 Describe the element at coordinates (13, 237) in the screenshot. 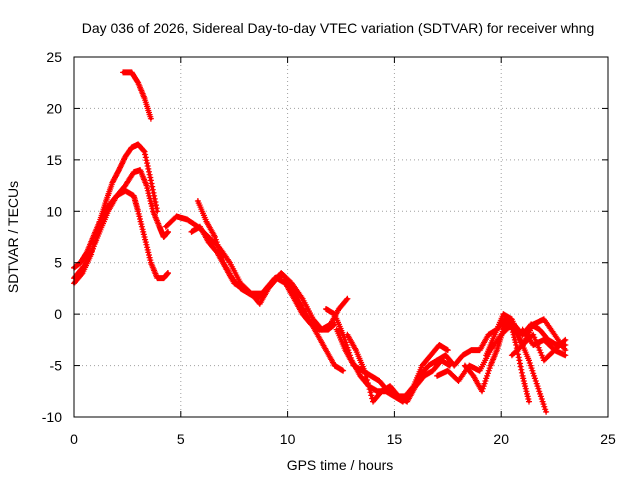

I see `y-axis-label: SDTVAR / TECUs` at that location.